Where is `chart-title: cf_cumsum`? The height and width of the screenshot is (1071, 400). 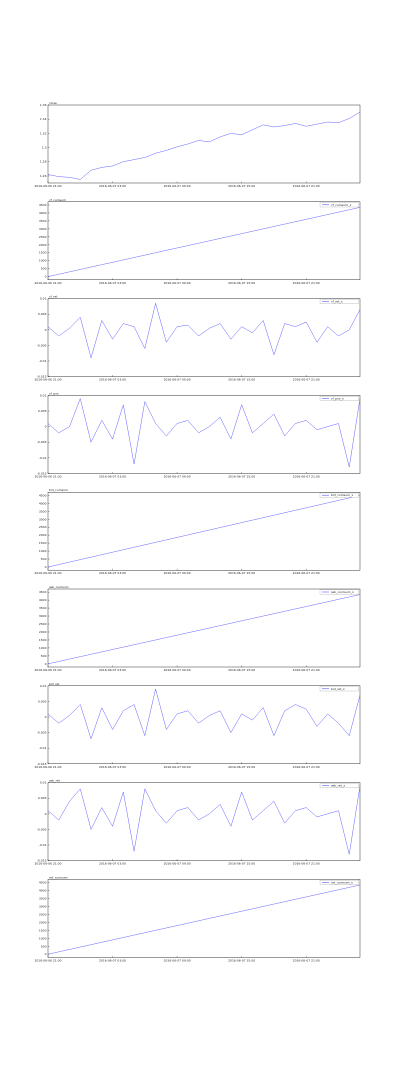
chart-title: cf_cumsum is located at coordinates (57, 200).